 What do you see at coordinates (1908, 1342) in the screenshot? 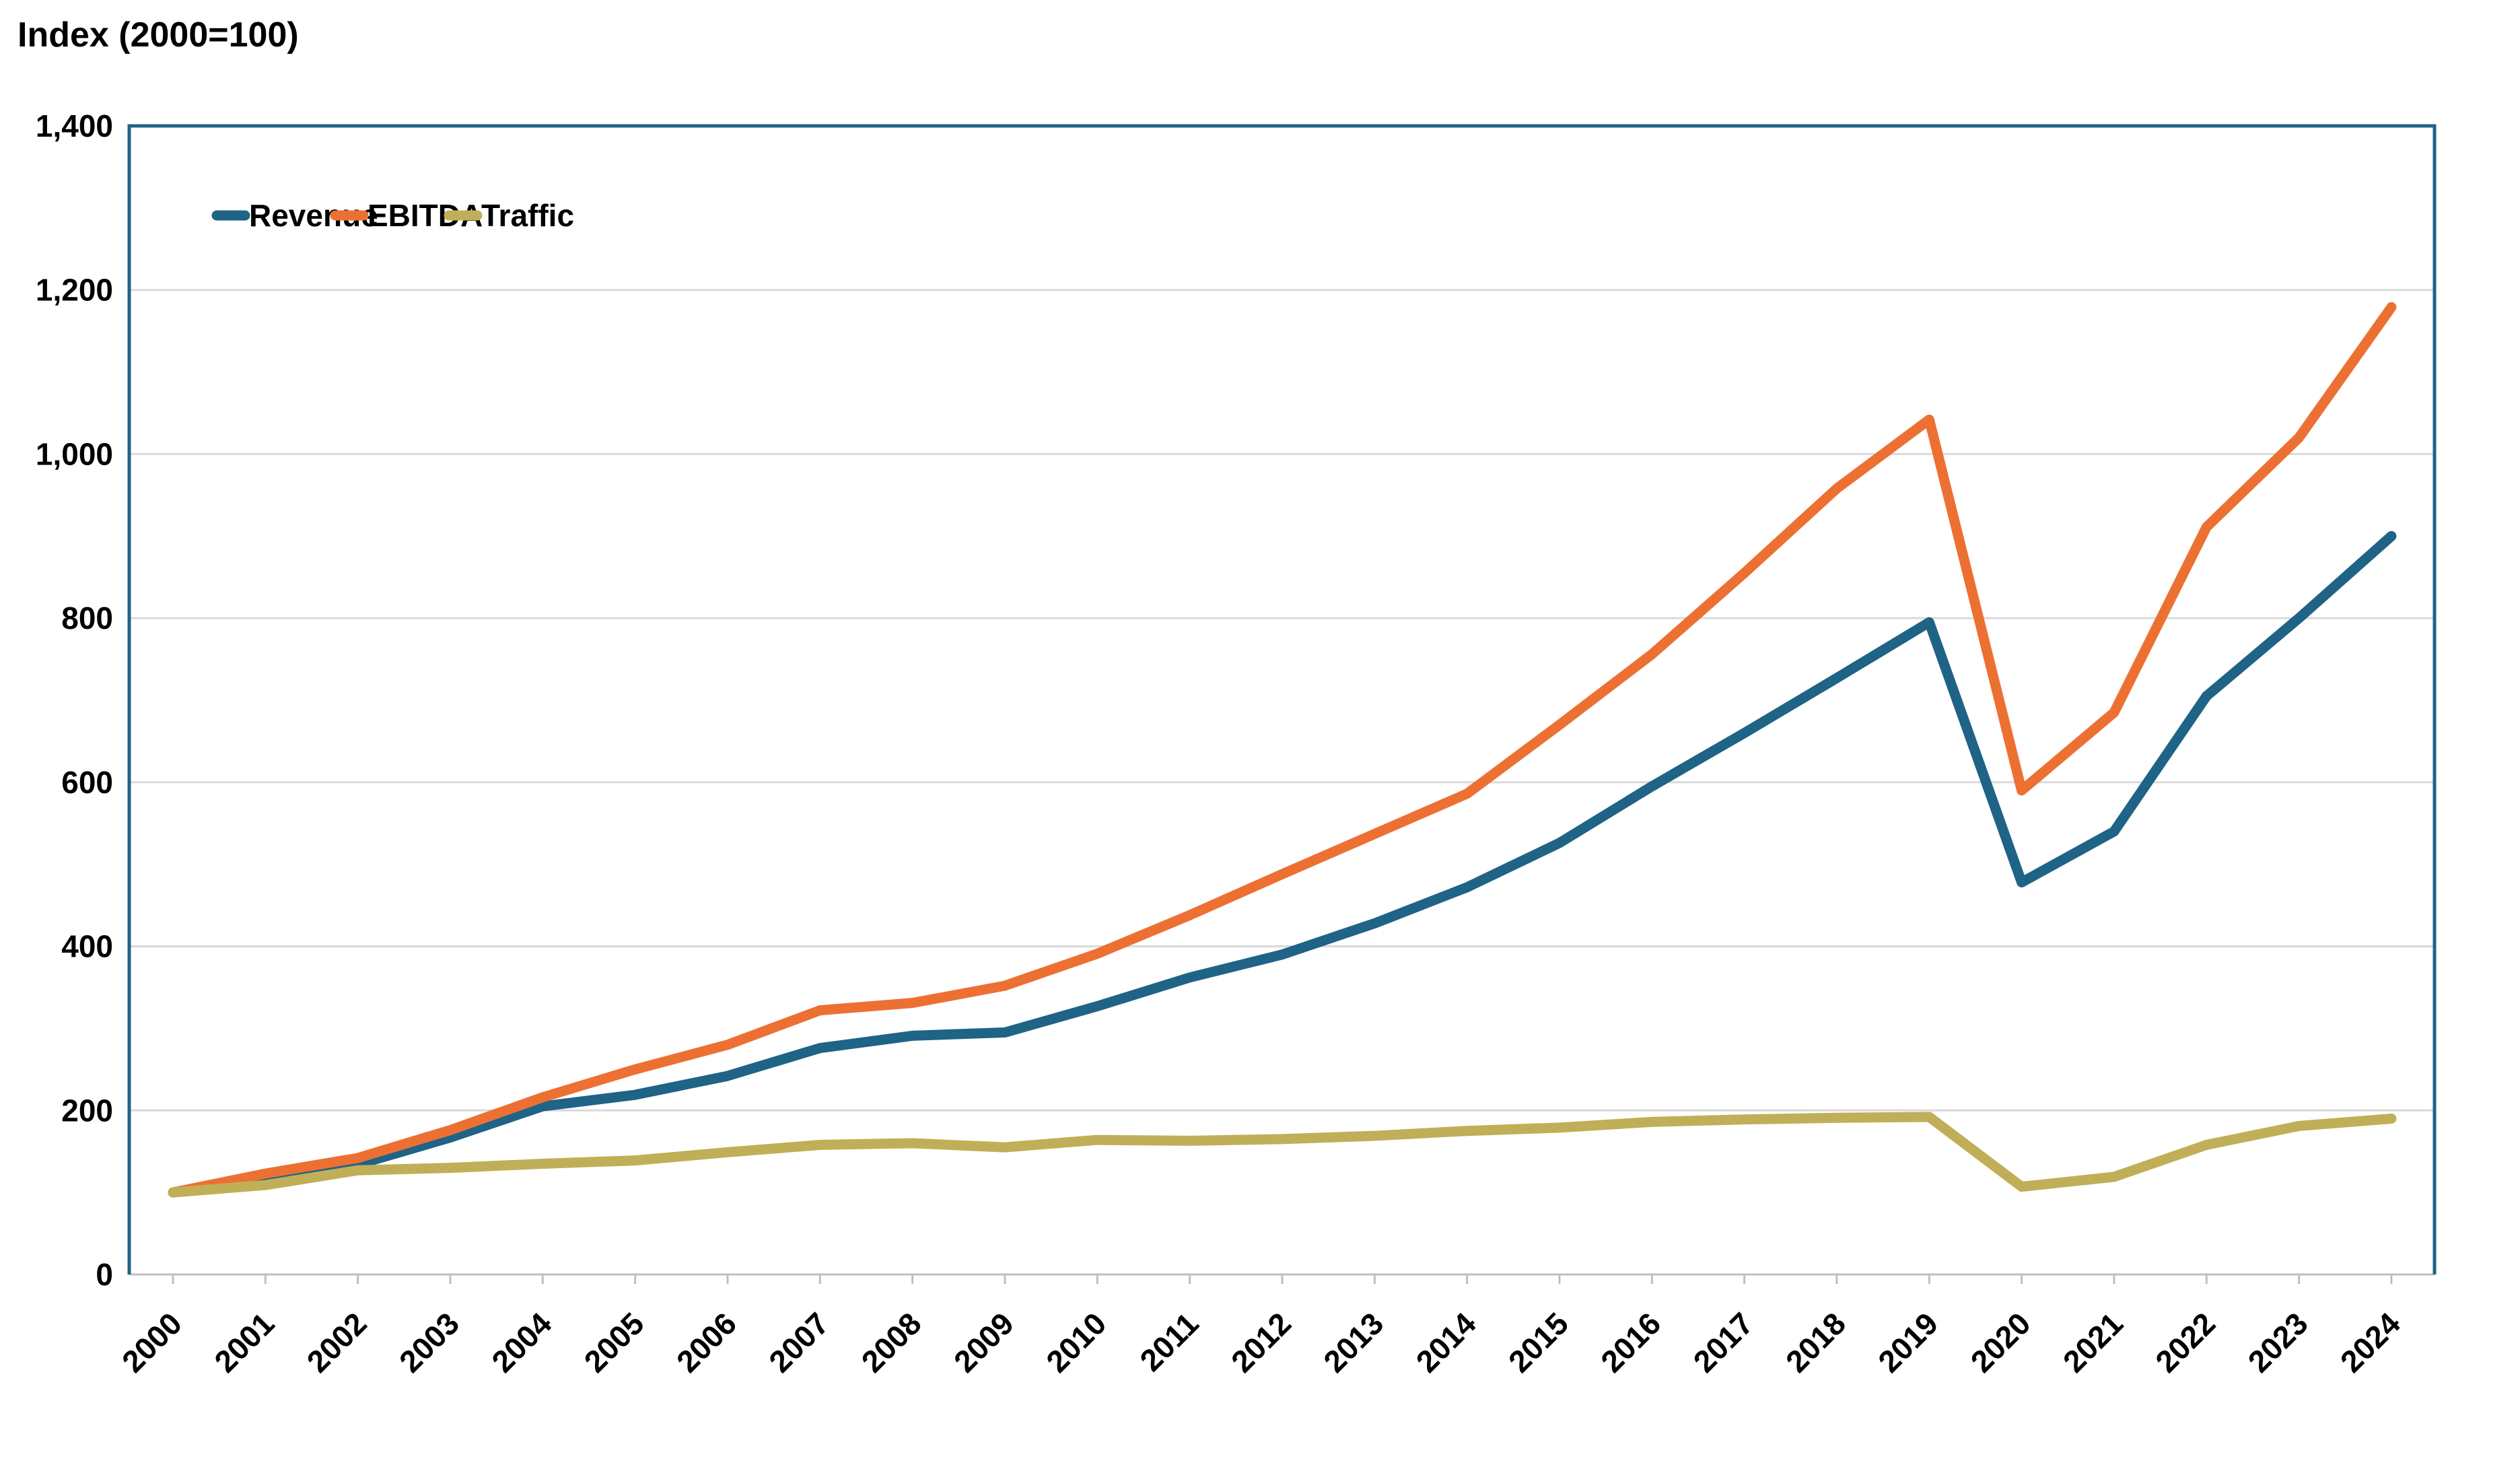
I see `x-axis-label: 2019` at bounding box center [1908, 1342].